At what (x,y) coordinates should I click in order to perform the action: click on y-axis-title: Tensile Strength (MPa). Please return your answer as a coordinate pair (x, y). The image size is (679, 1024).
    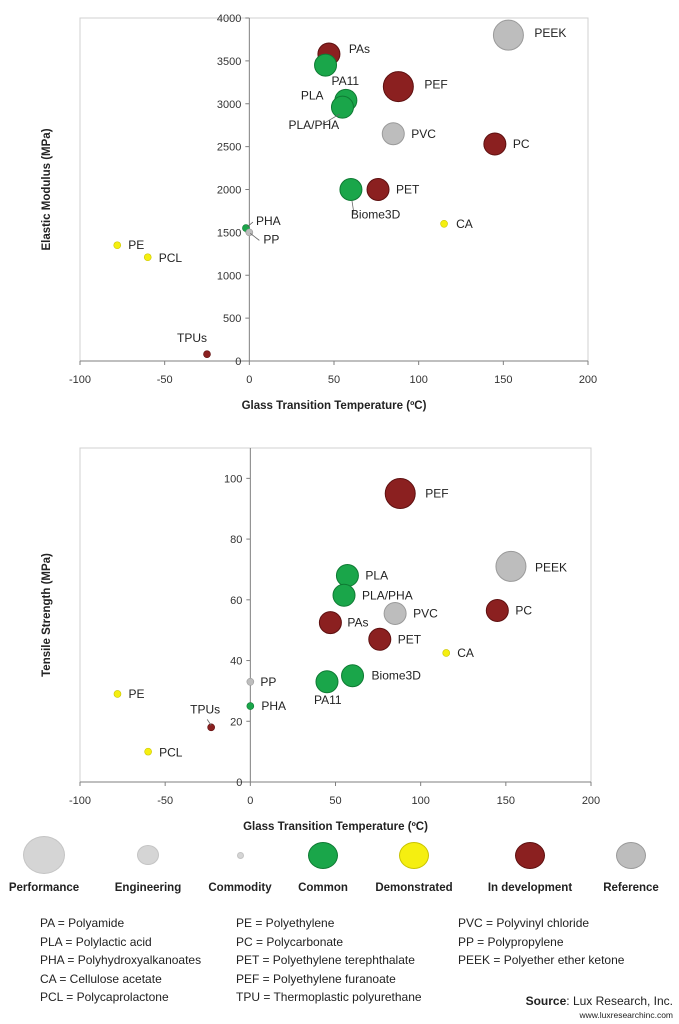
    Looking at the image, I should click on (47, 615).